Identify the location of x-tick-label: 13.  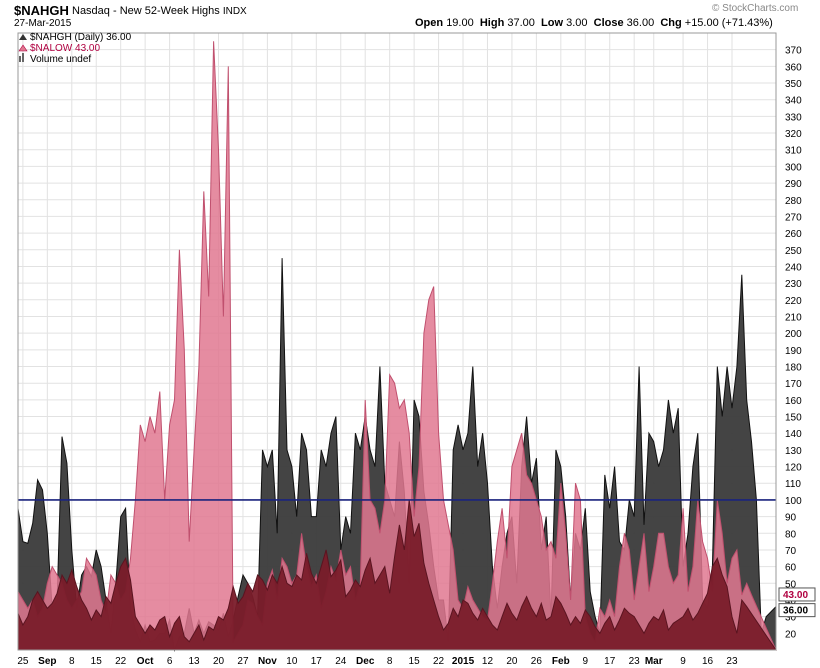
(194, 661).